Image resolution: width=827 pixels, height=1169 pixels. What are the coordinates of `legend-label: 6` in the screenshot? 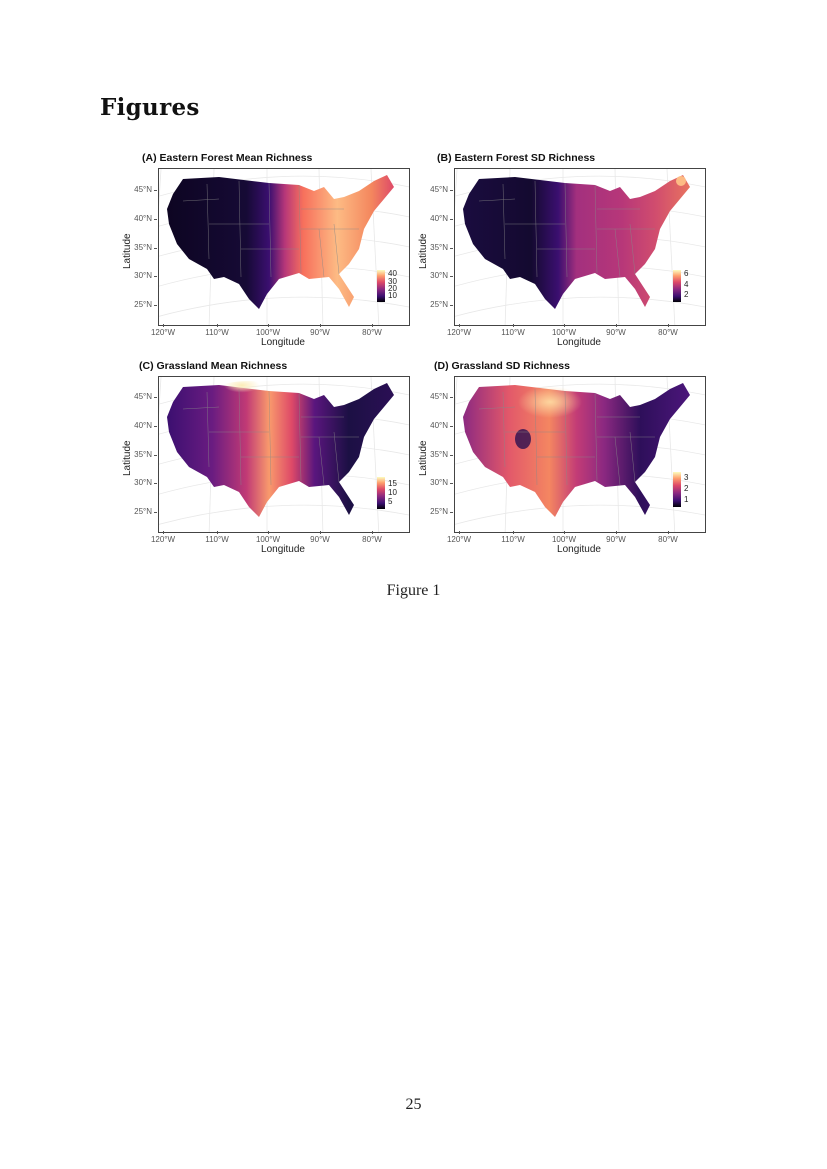 It's located at (686, 273).